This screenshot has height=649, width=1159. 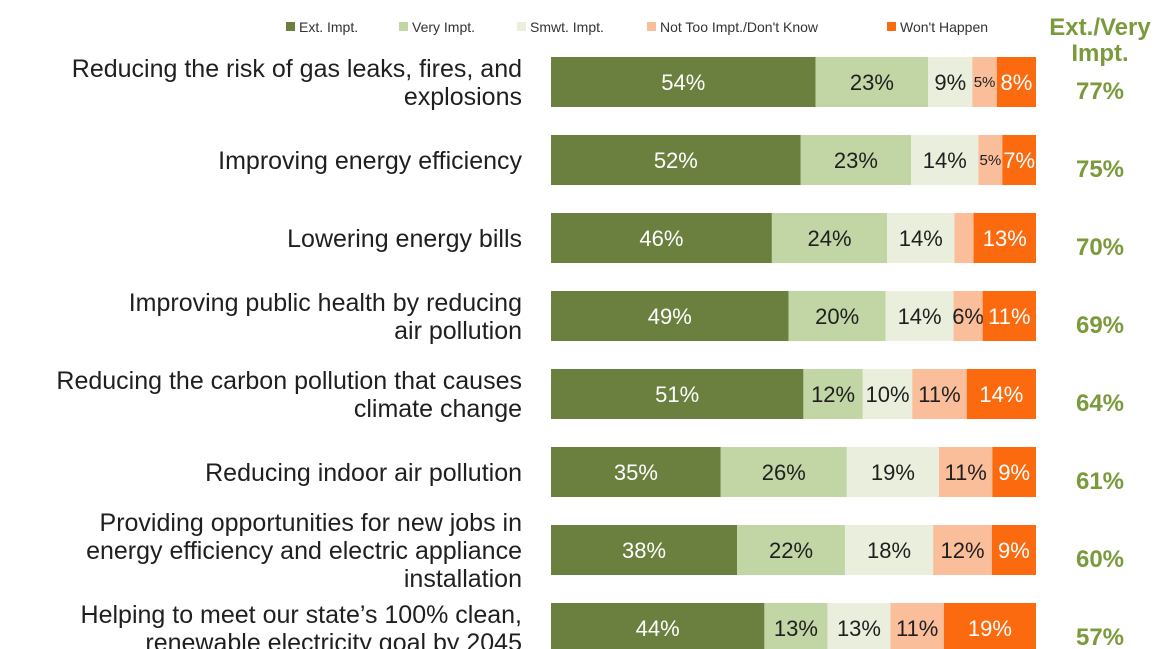 I want to click on category-label: air pollution, so click(x=458, y=331).